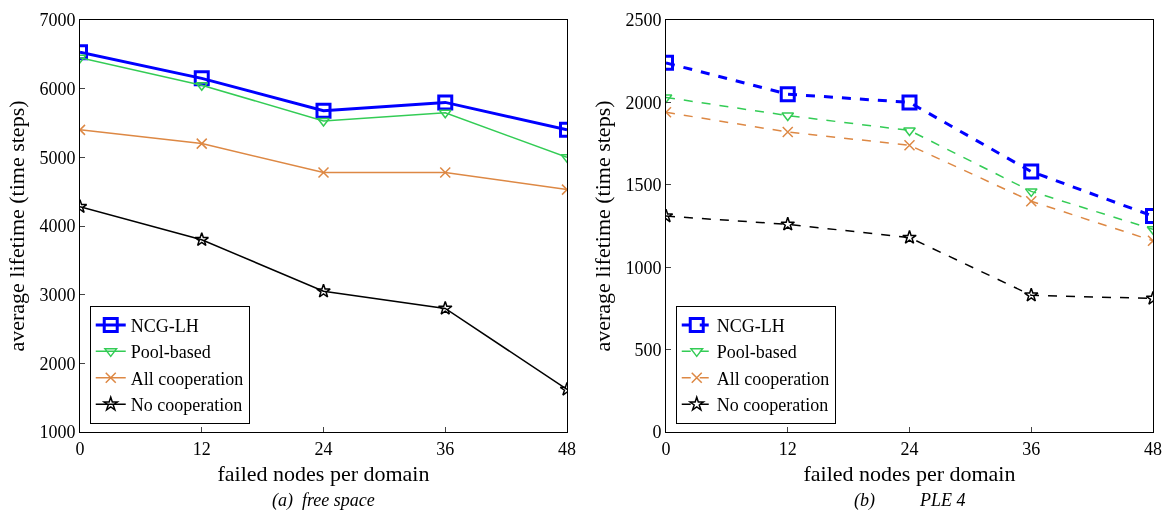 Image resolution: width=1173 pixels, height=517 pixels. Describe the element at coordinates (657, 432) in the screenshot. I see `y-tick-label: 0` at that location.